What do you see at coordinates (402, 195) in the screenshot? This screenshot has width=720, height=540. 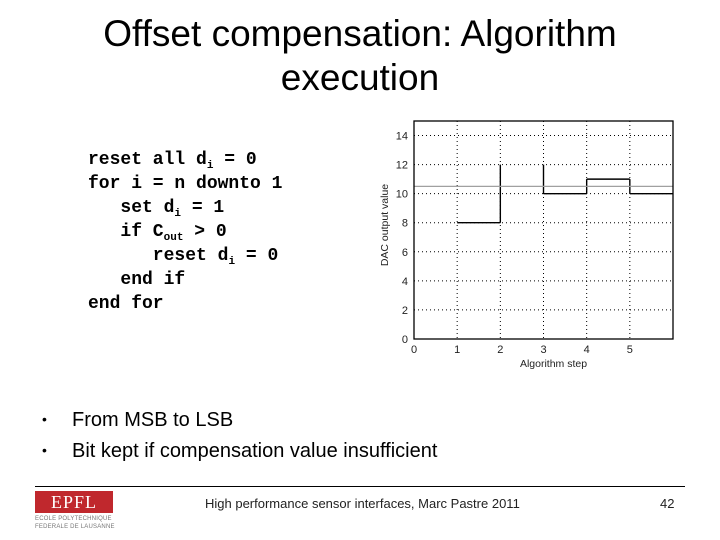 I see `y-tick-label: 10` at bounding box center [402, 195].